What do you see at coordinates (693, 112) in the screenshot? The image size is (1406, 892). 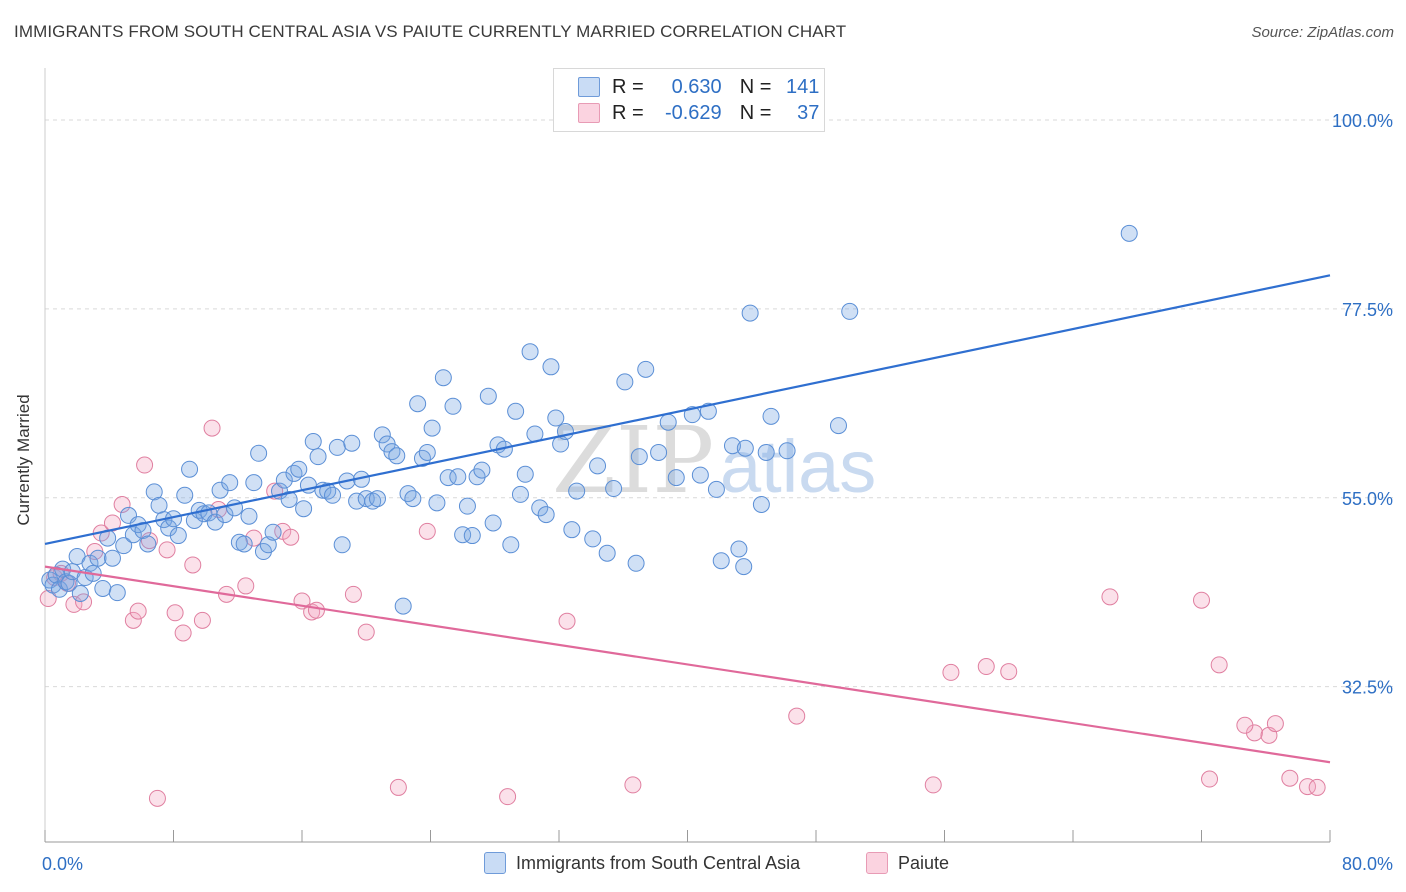 I see `legend-r-value: -0.629` at bounding box center [693, 112].